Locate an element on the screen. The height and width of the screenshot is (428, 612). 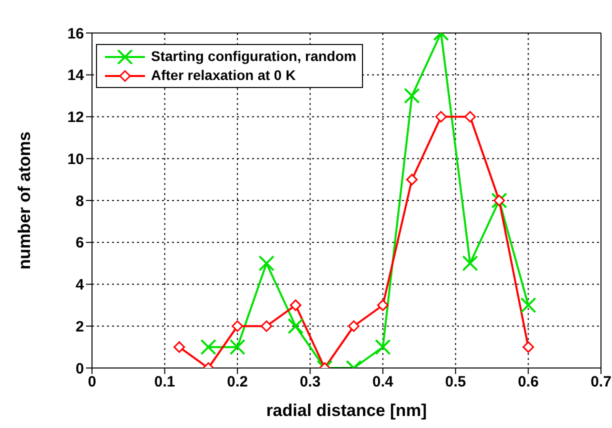
x-tick-label: 0.2 is located at coordinates (237, 382).